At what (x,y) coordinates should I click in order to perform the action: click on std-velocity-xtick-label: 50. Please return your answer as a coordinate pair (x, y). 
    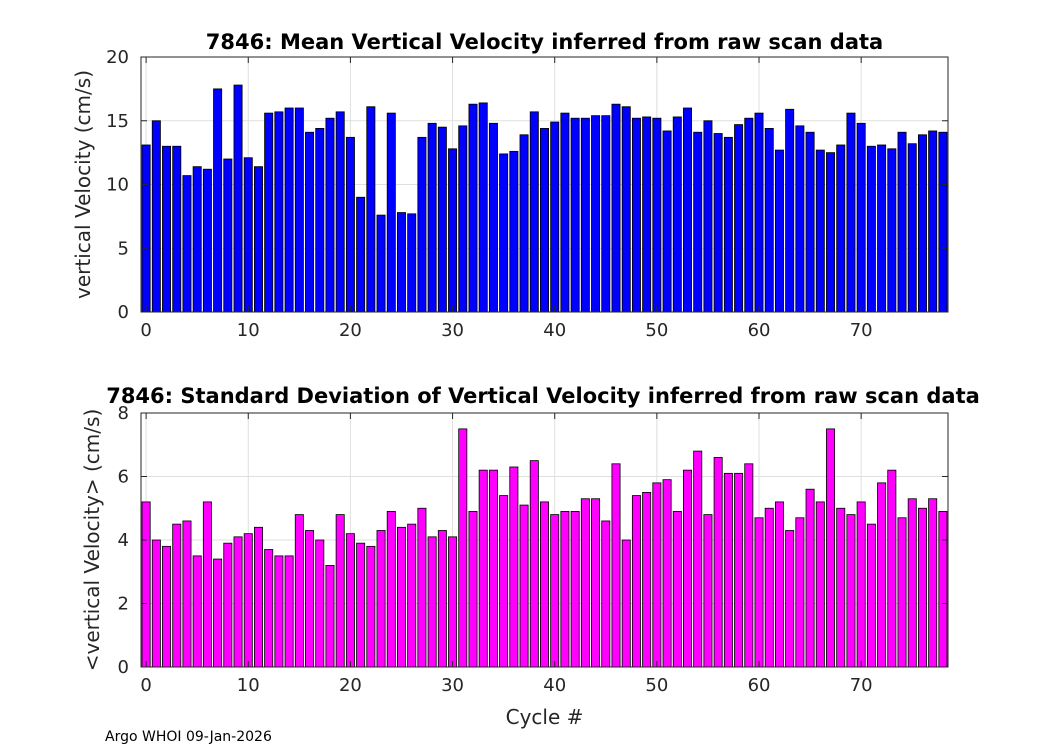
    Looking at the image, I should click on (656, 685).